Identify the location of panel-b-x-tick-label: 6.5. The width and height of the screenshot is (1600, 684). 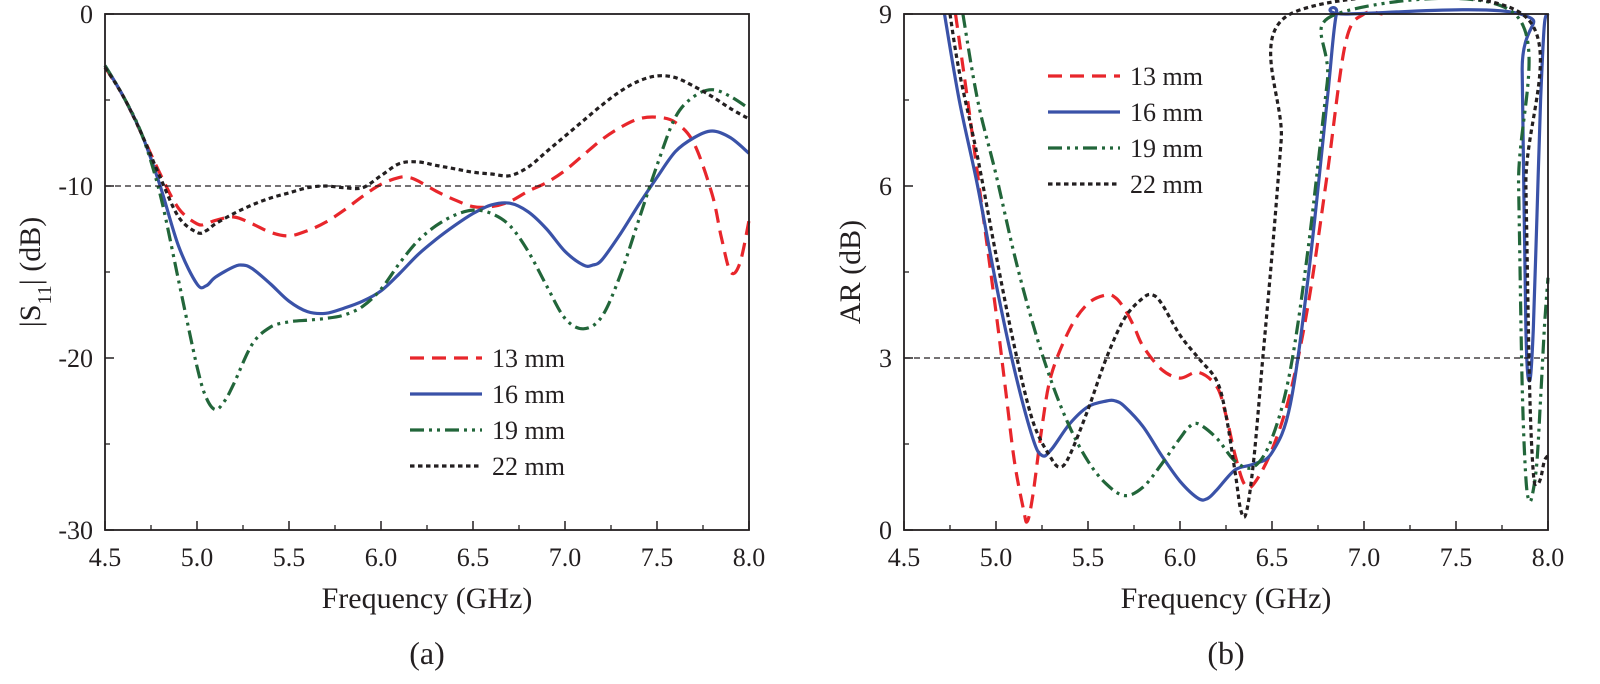
(1272, 557).